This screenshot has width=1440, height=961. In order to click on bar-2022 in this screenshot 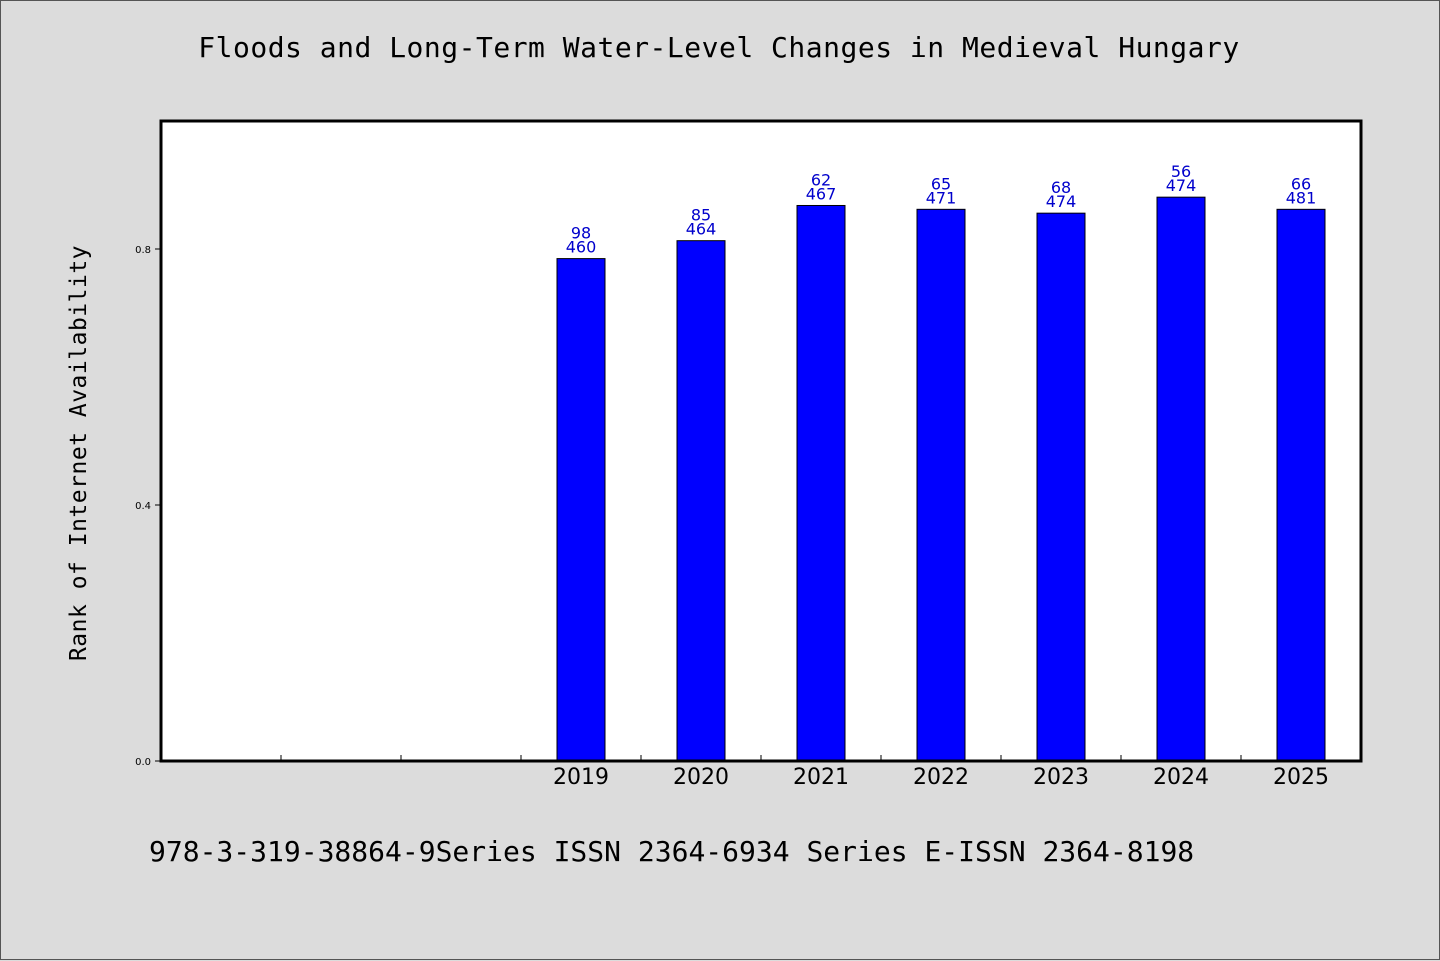, I will do `click(941, 485)`.